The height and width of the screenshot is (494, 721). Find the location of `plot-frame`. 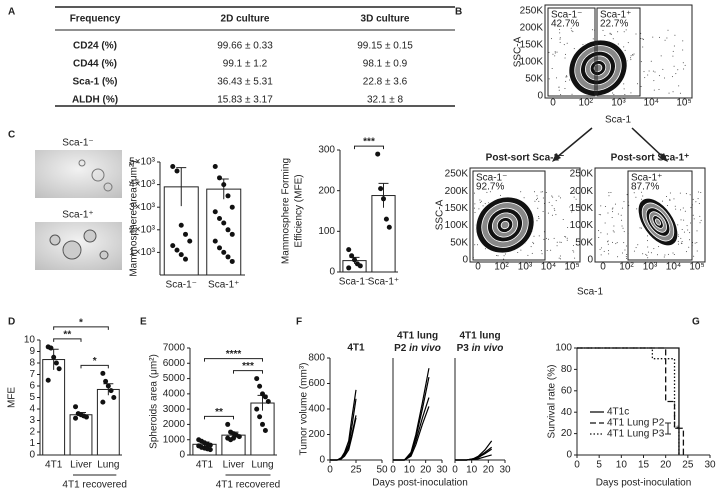

plot-frame is located at coordinates (525, 215).